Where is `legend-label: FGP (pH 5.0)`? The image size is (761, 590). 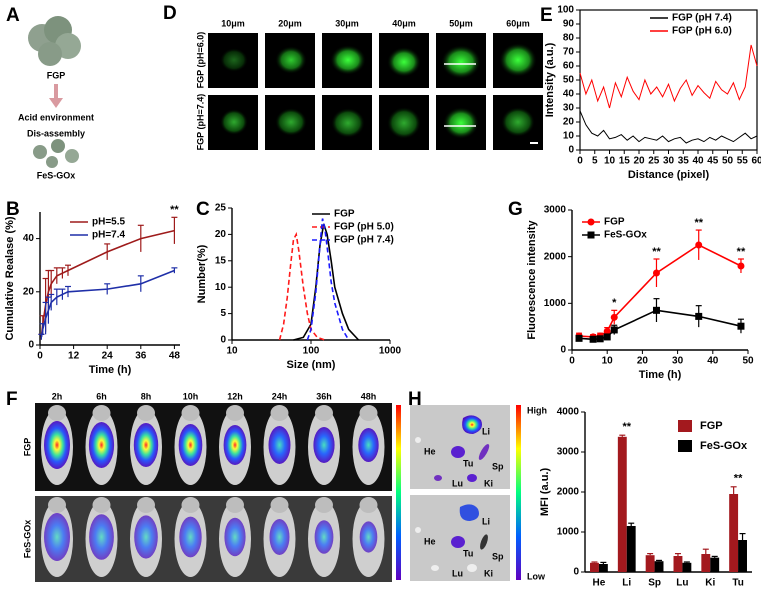
legend-label: FGP (pH 5.0) is located at coordinates (364, 227).